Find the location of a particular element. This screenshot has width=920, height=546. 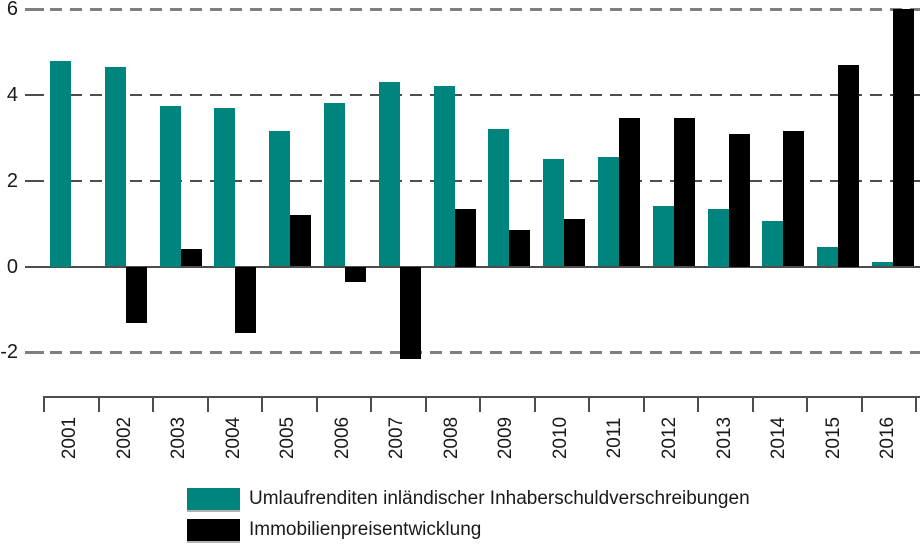

x-axis-label-2004: 2004 is located at coordinates (233, 438).